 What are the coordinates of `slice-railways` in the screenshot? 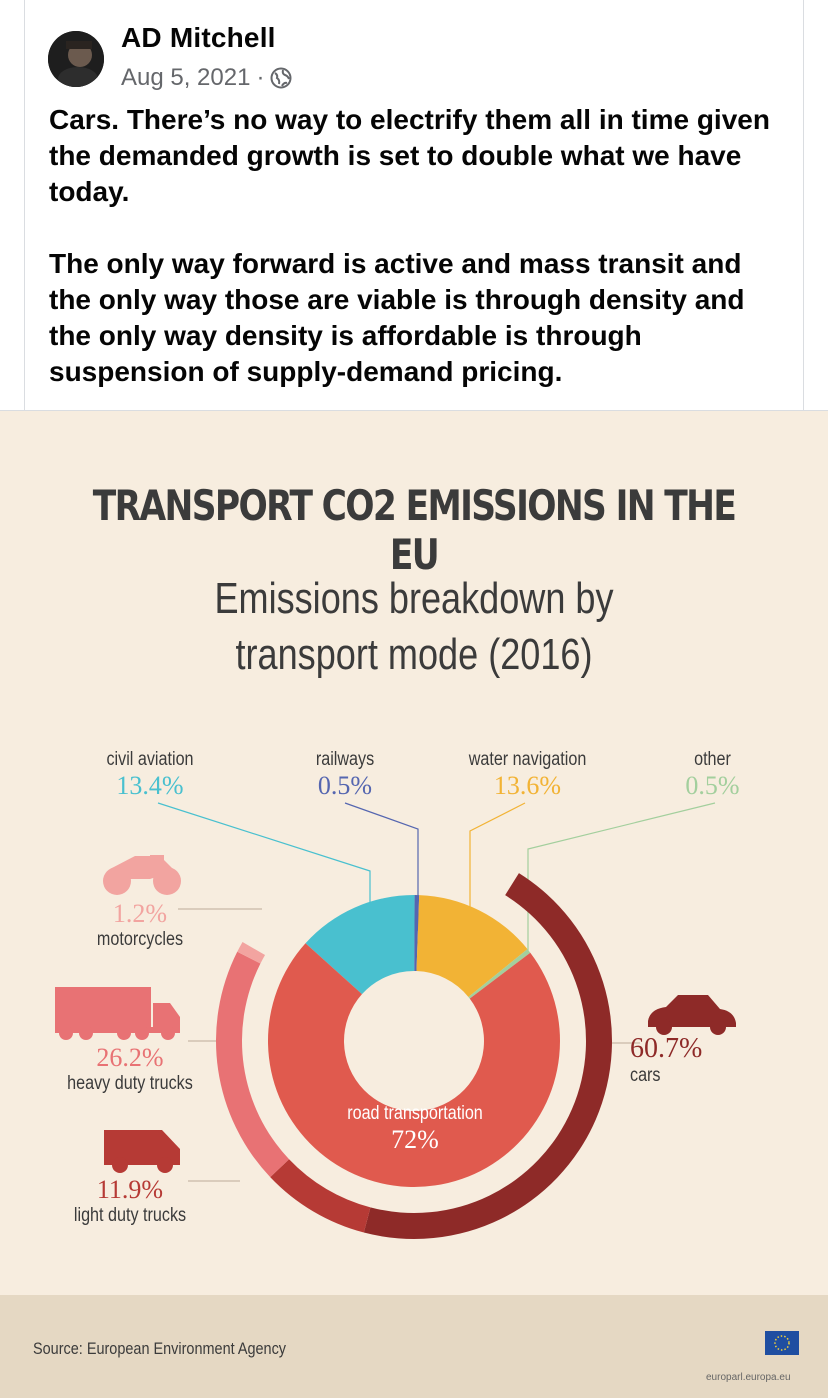 It's located at (417, 933).